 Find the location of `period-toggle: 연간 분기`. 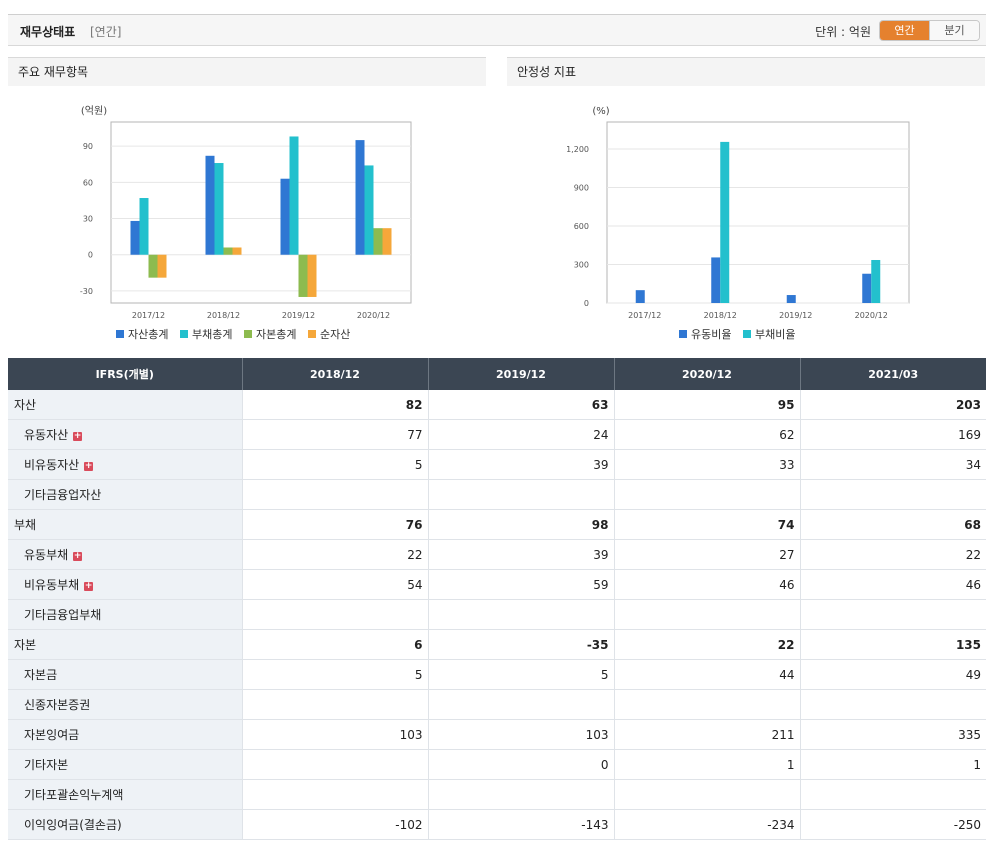

period-toggle: 연간 분기 is located at coordinates (929, 30).